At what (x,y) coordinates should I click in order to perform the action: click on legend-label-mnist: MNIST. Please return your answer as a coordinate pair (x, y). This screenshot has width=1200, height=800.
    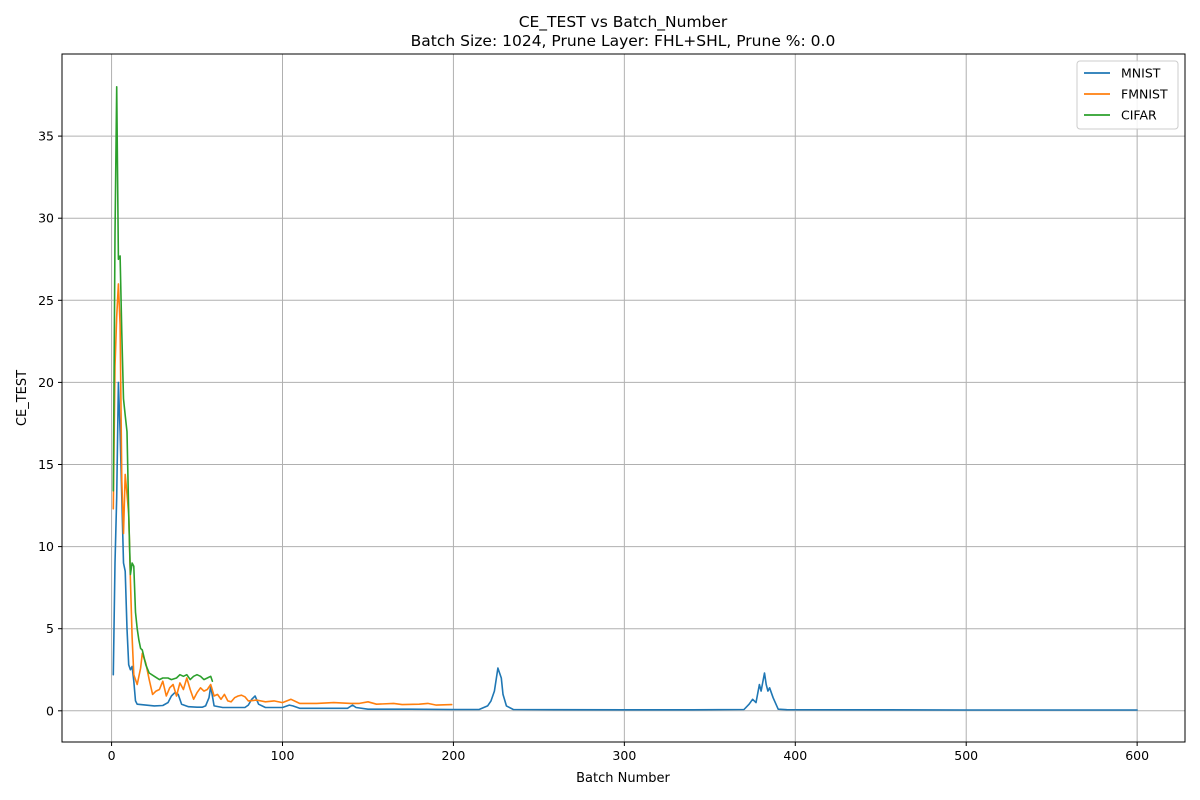
    Looking at the image, I should click on (1141, 73).